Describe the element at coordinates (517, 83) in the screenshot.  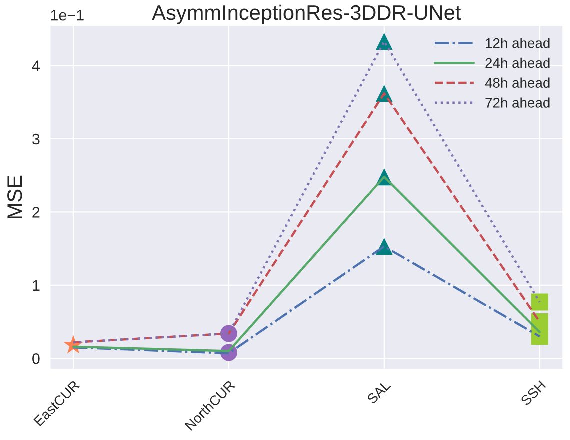
I see `legend-label: 48h ahead` at that location.